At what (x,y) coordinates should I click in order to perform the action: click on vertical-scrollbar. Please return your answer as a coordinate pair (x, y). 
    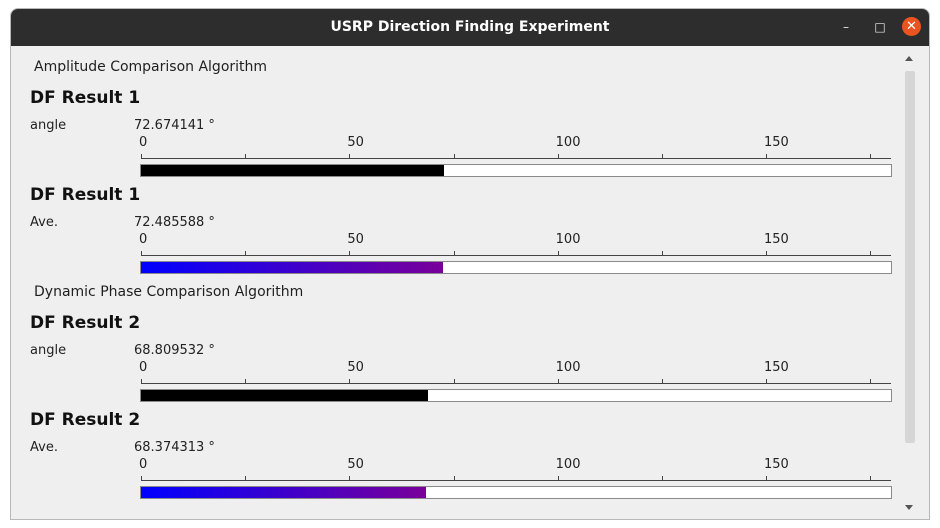
    Looking at the image, I should click on (910, 283).